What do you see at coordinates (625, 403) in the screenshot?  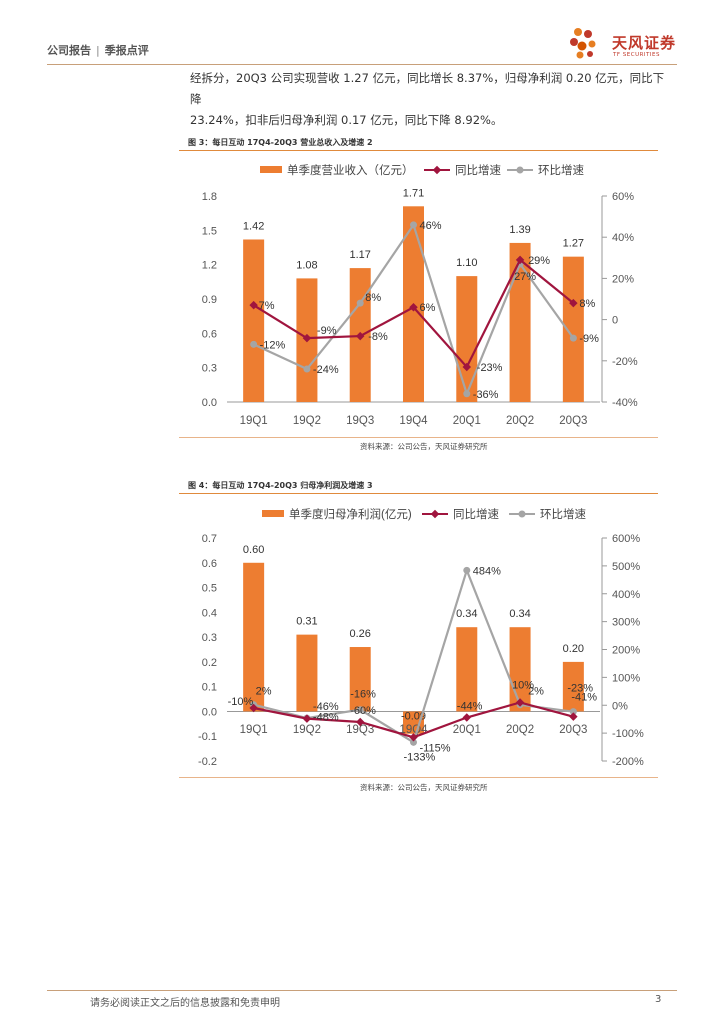 I see `y2-tick-label: -40%` at bounding box center [625, 403].